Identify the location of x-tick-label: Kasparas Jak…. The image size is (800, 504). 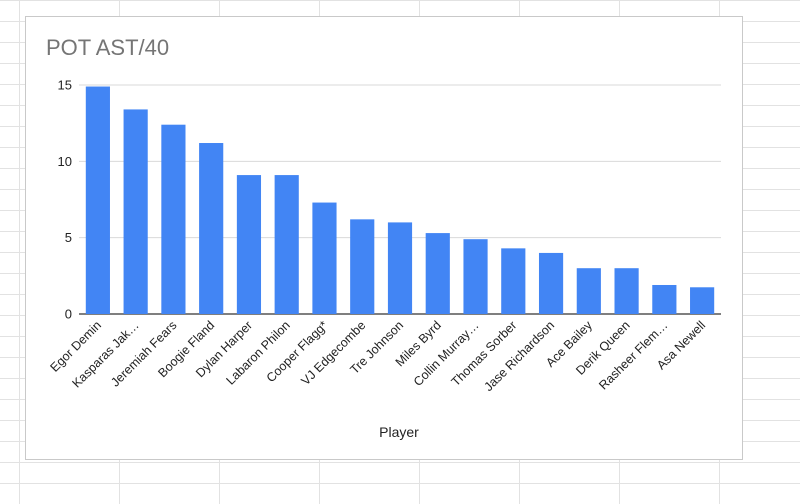
(105, 354).